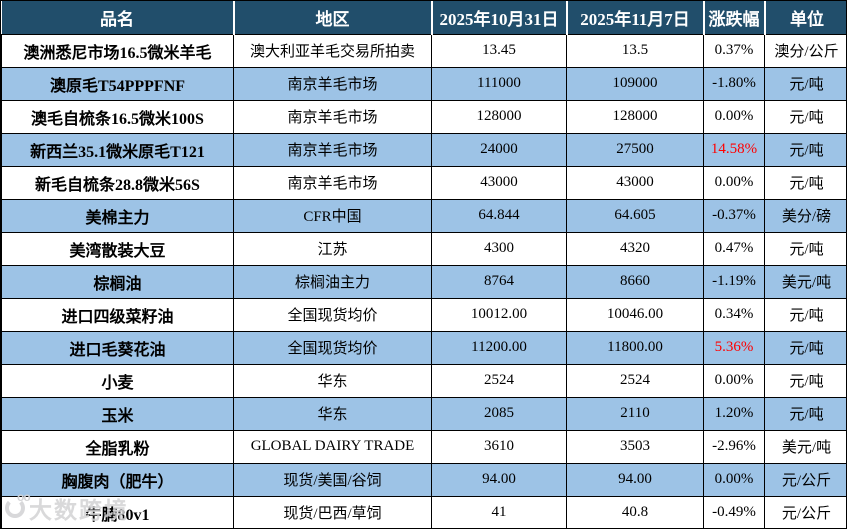  What do you see at coordinates (734, 347) in the screenshot?
I see `cell-change: 5.36%` at bounding box center [734, 347].